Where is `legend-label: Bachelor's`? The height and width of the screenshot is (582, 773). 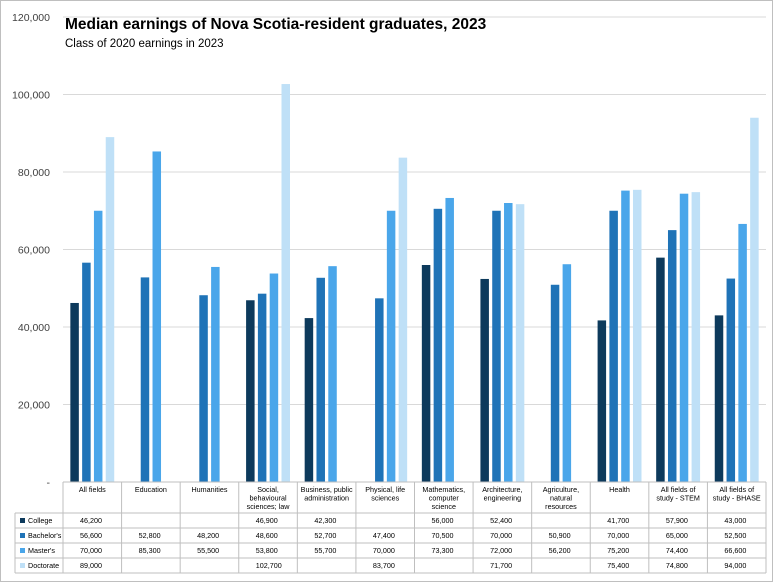
legend-label: Bachelor's is located at coordinates (45, 535).